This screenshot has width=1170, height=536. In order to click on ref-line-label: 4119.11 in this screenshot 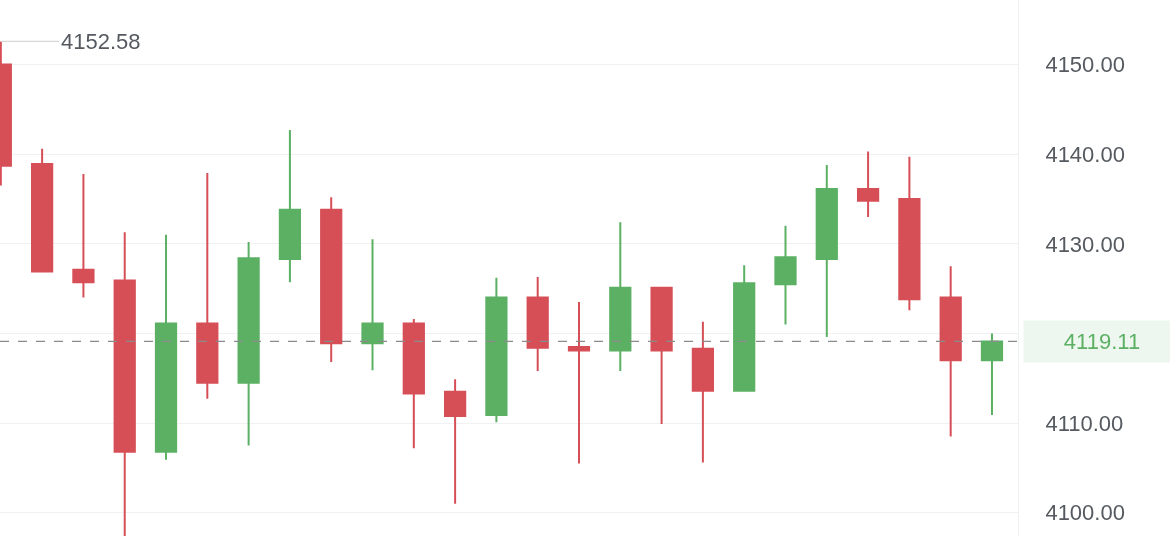, I will do `click(1102, 341)`.